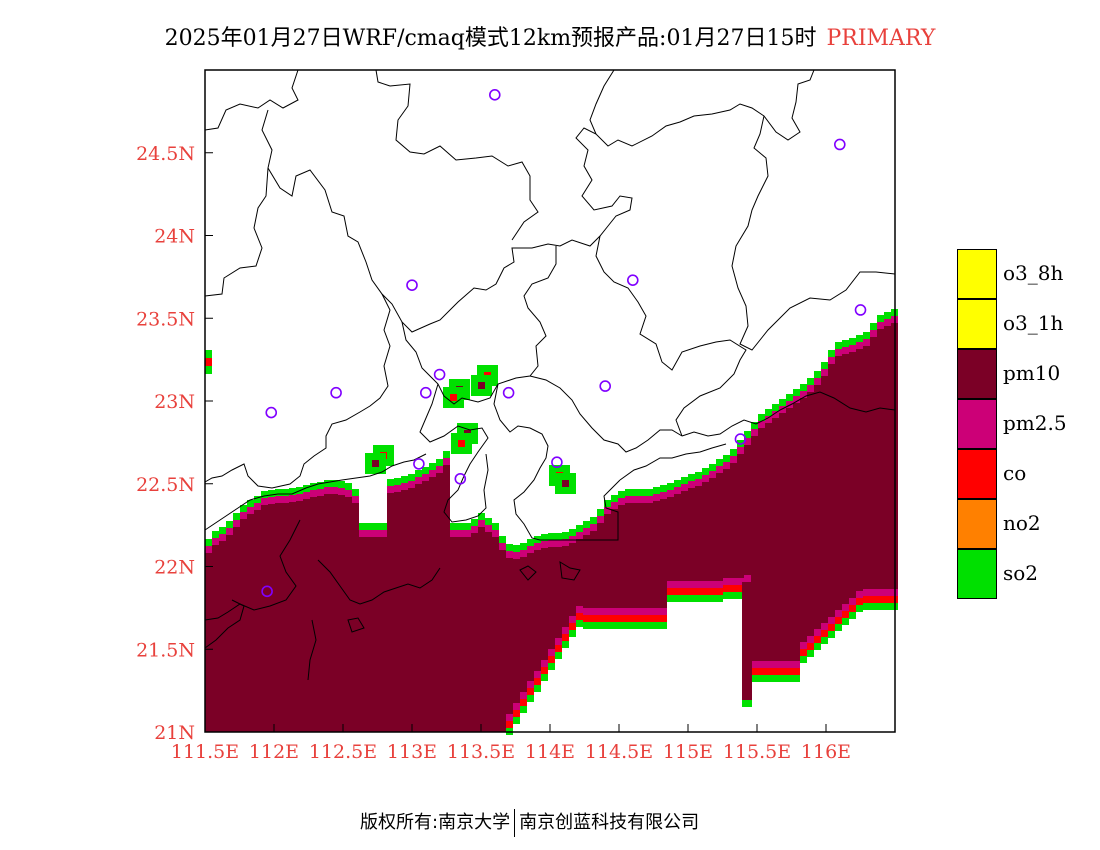 The image size is (1100, 850). What do you see at coordinates (1022, 523) in the screenshot?
I see `legend-label: no2` at bounding box center [1022, 523].